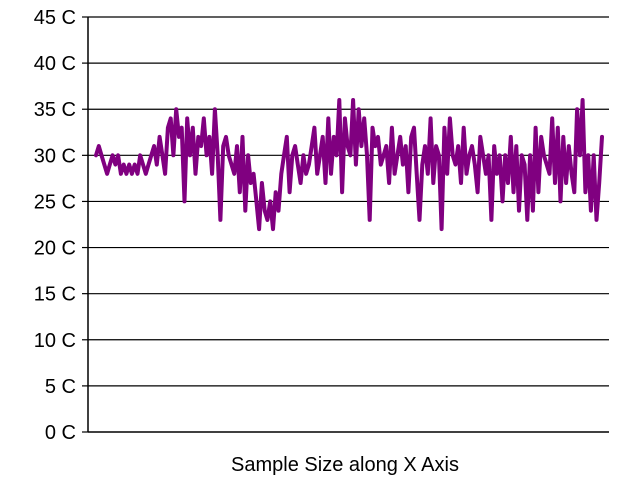 The height and width of the screenshot is (477, 619). I want to click on y-tick-label: 25 C, so click(55, 202).